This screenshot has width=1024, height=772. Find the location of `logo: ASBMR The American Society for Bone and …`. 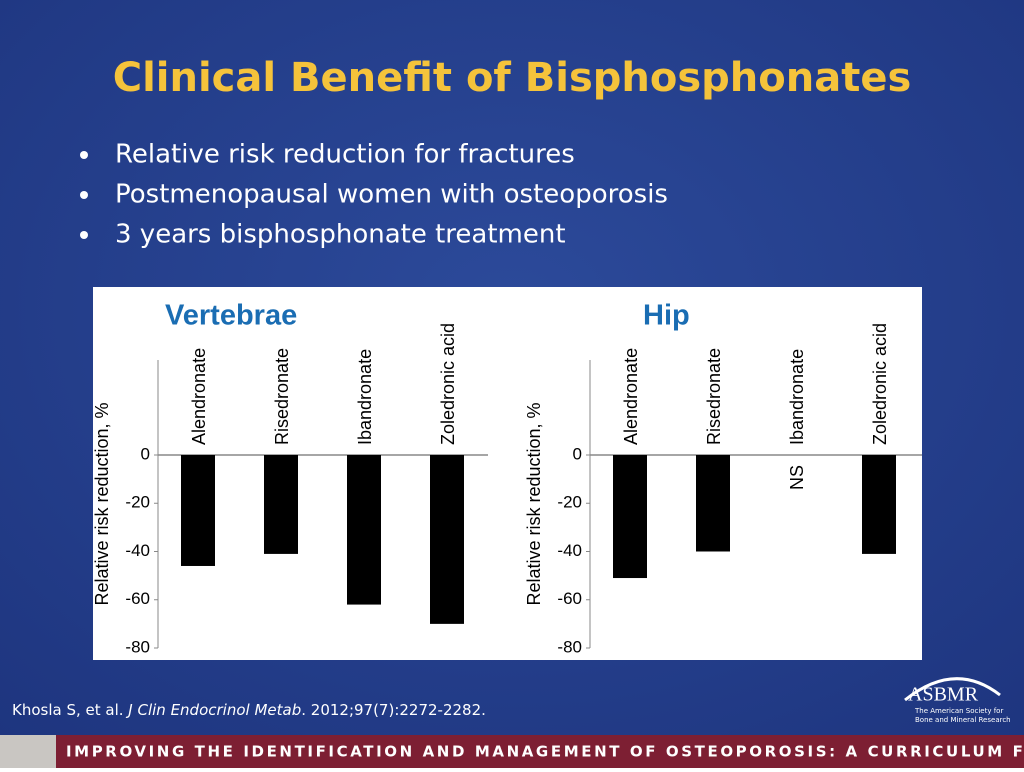

logo: ASBMR The American Society for Bone and … is located at coordinates (957, 700).